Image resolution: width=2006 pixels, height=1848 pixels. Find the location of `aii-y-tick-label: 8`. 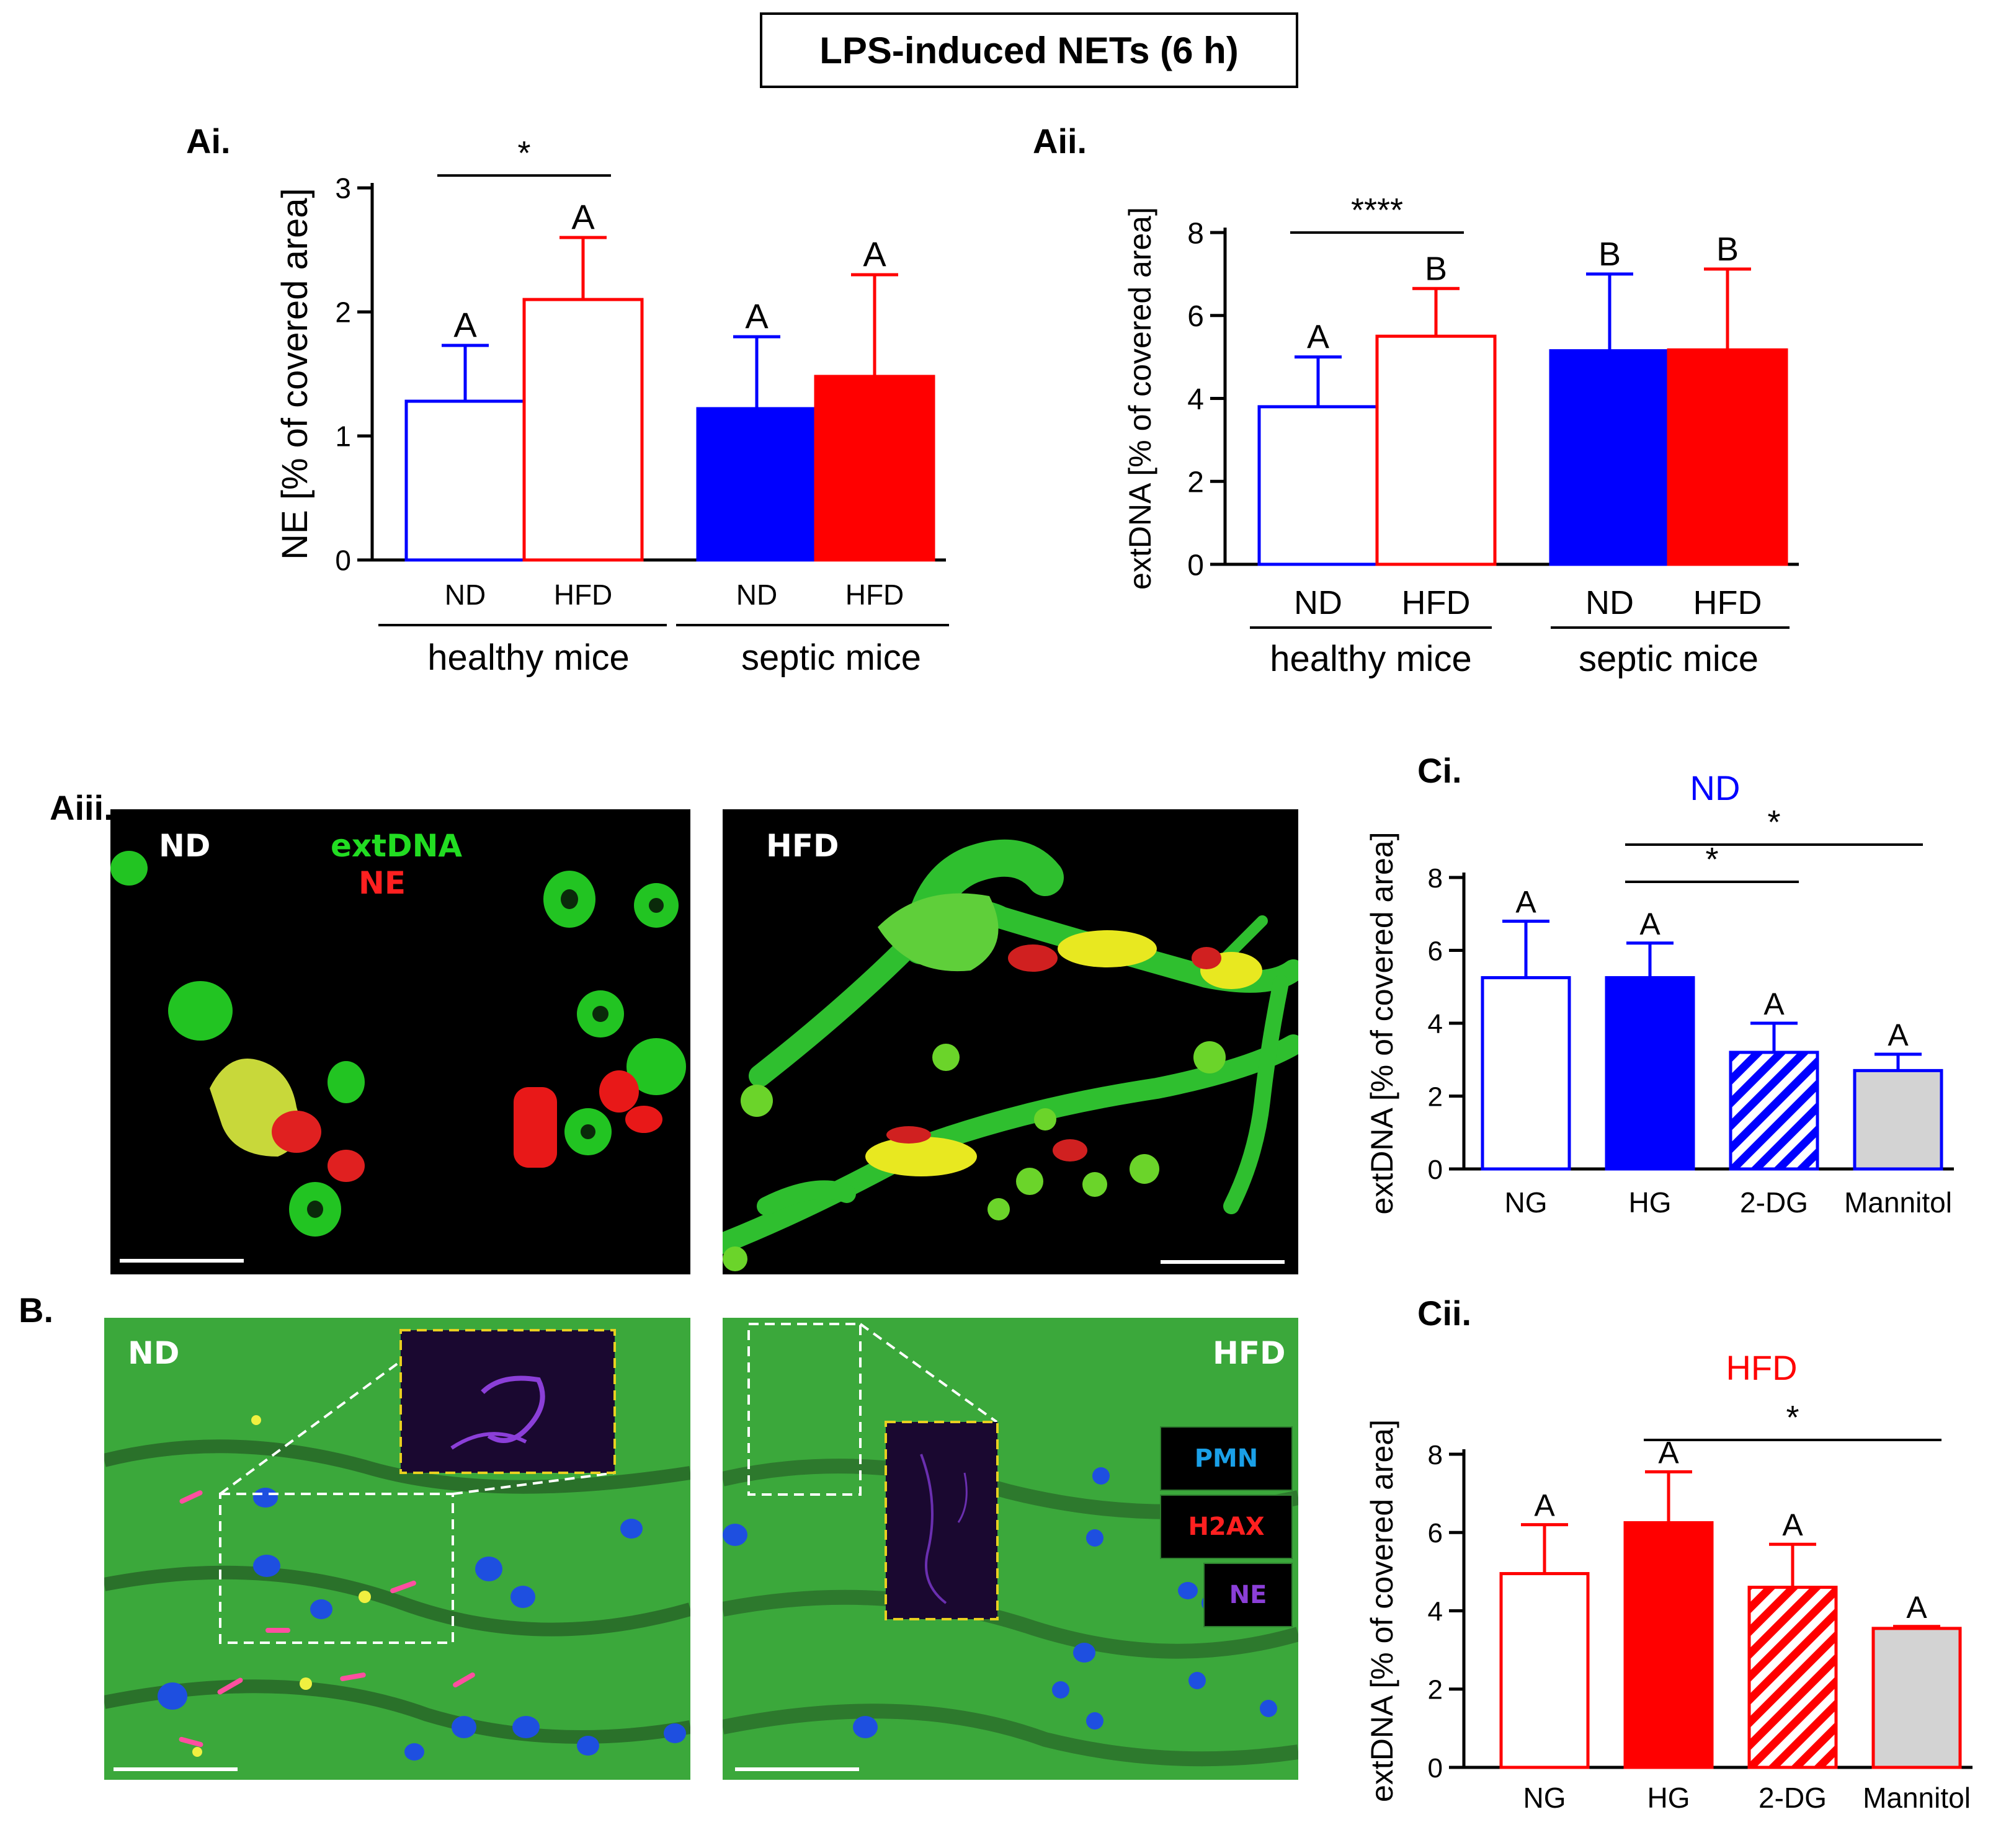

aii-y-tick-label: 8 is located at coordinates (1195, 233).